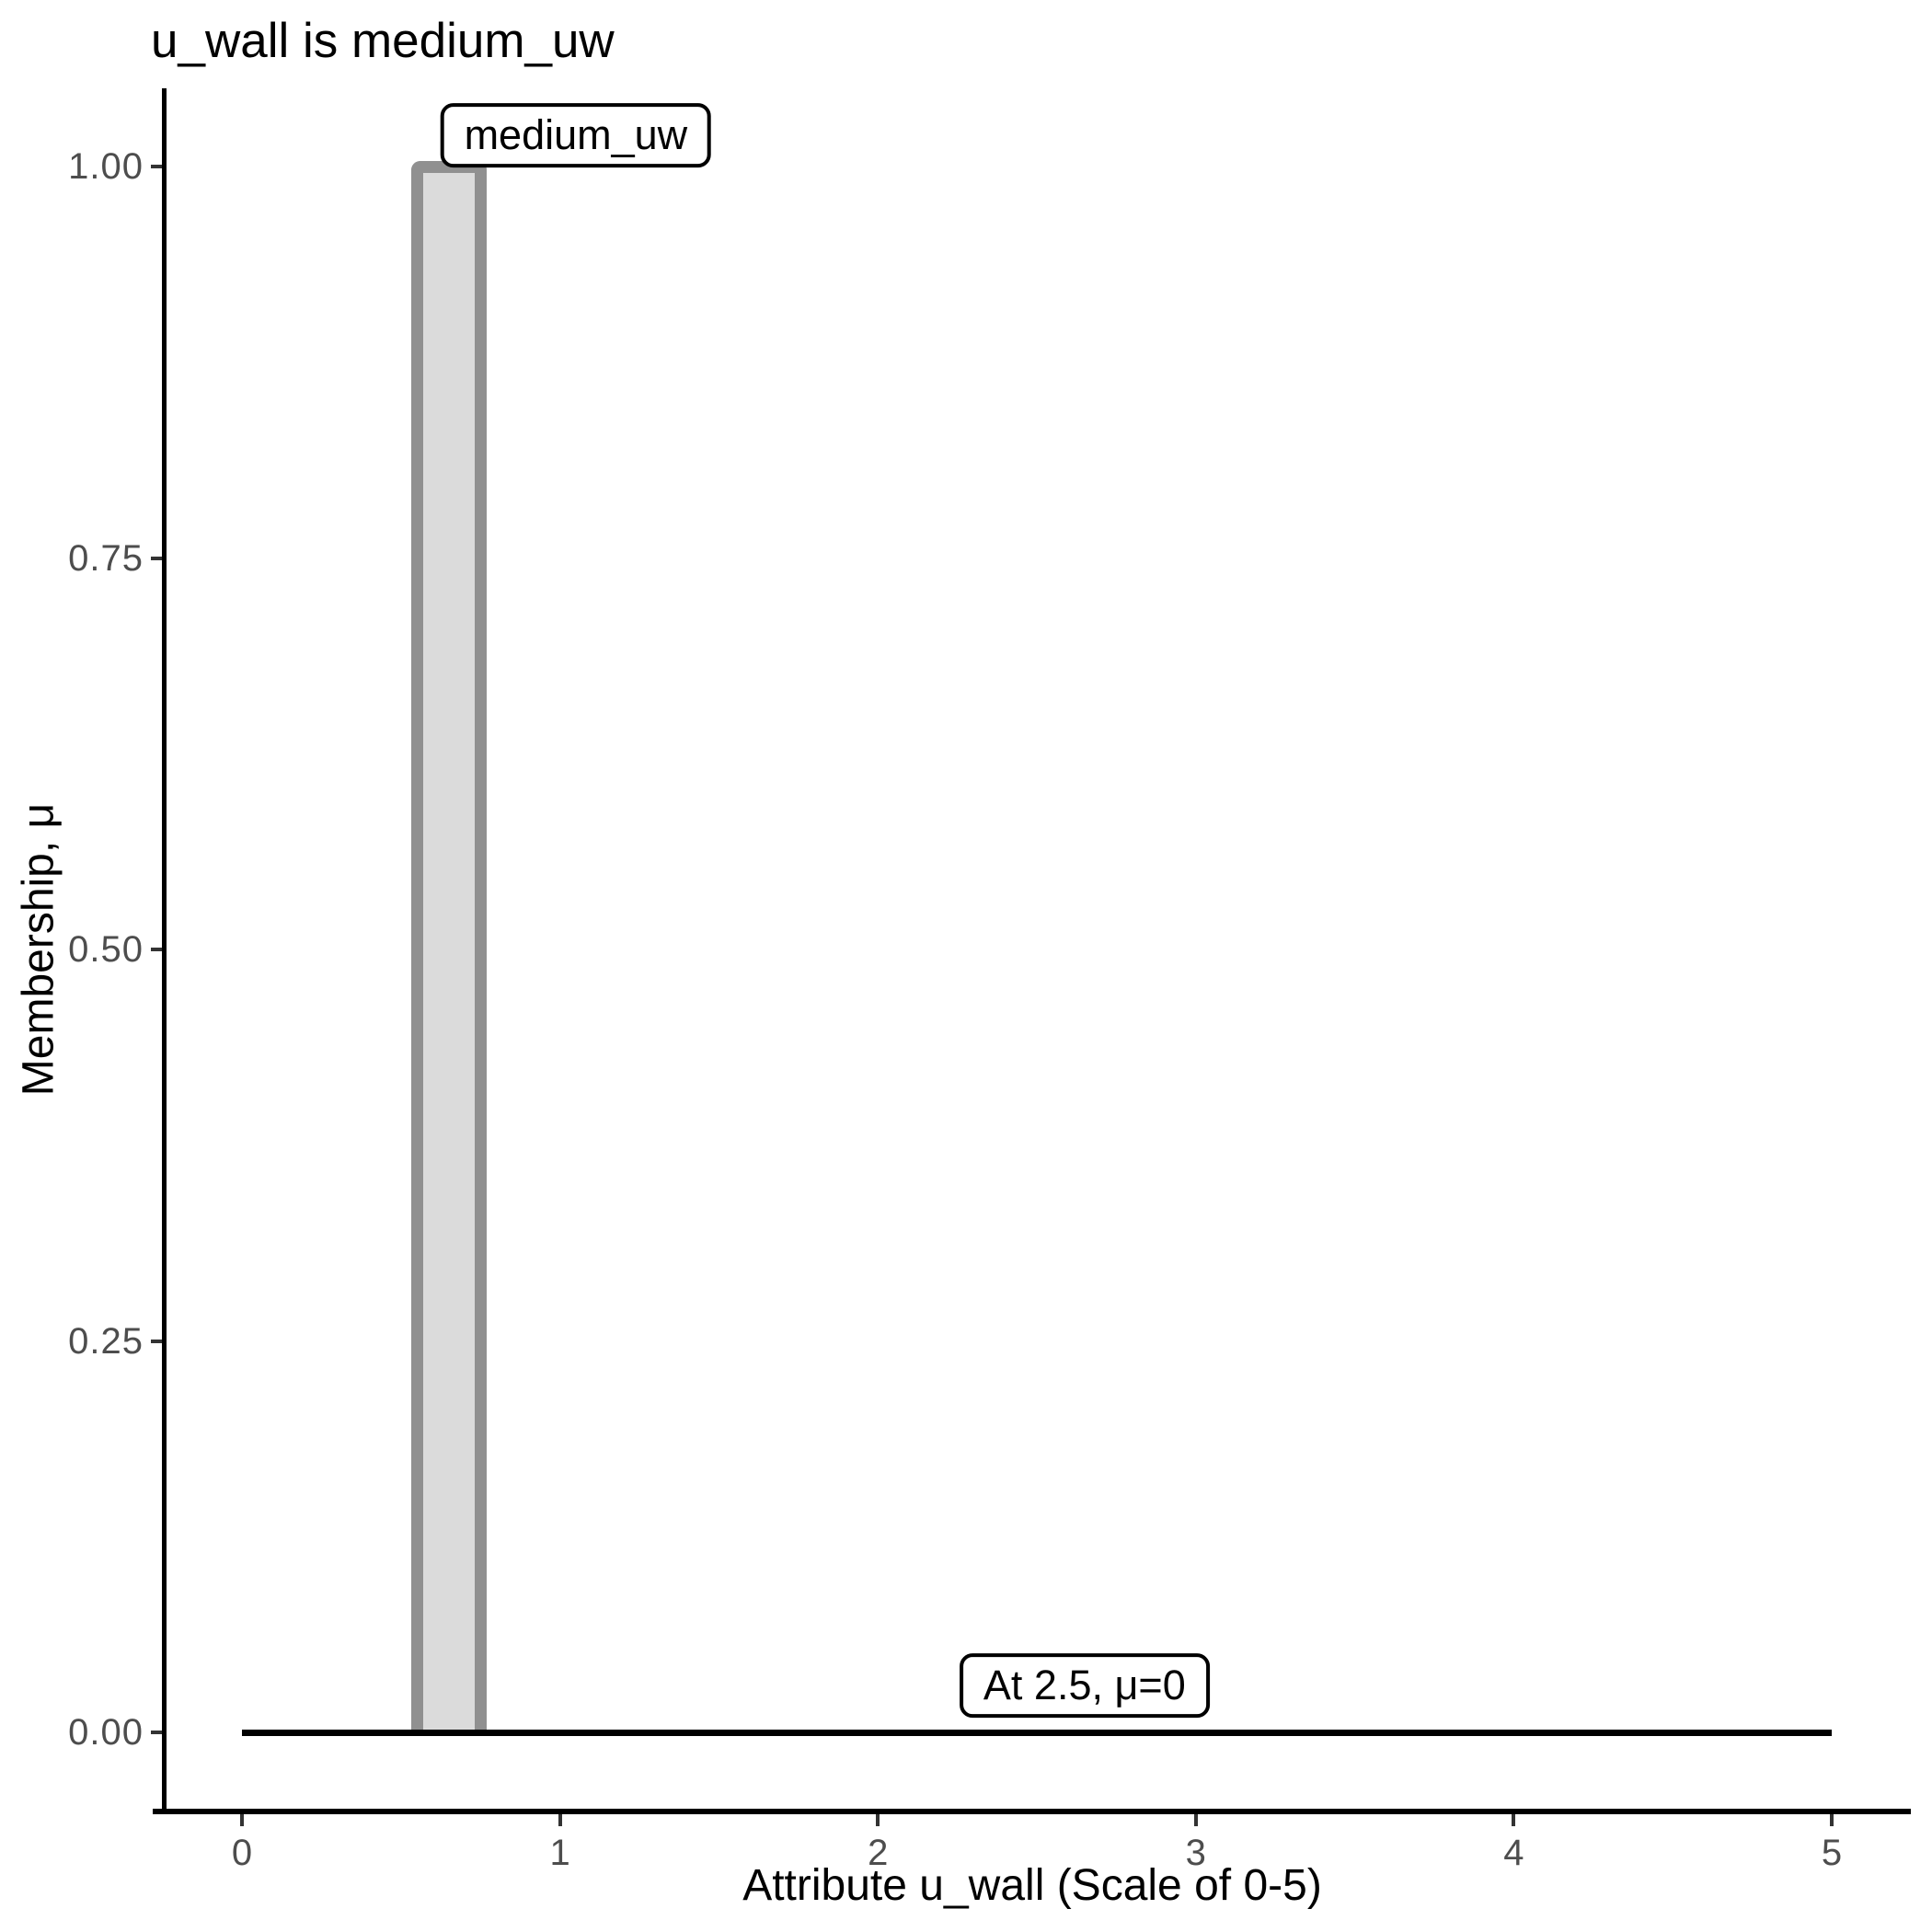 Image resolution: width=1932 pixels, height=1932 pixels. What do you see at coordinates (383, 41) in the screenshot?
I see `chart-title: u_wall is medium_uw` at bounding box center [383, 41].